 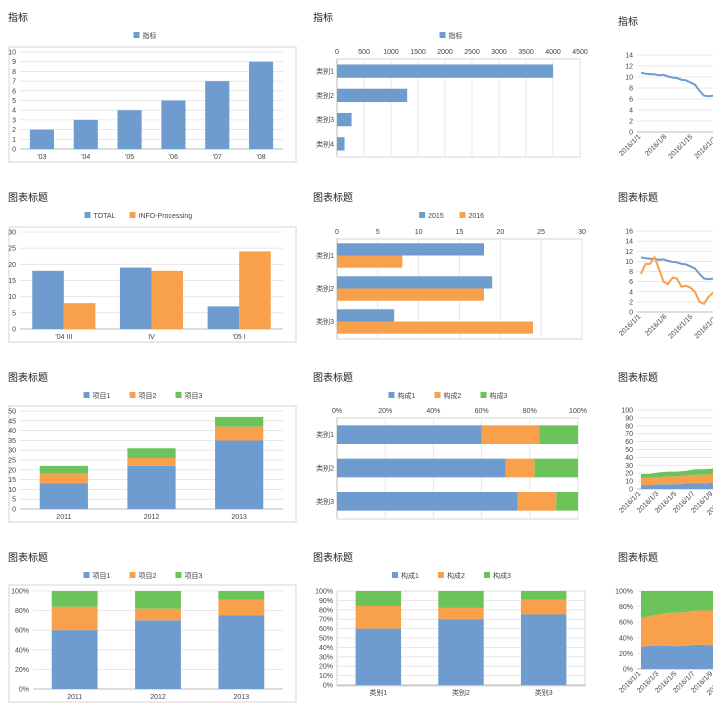 What do you see at coordinates (22, 650) in the screenshot?
I see `y-tick-label: 40%` at bounding box center [22, 650].